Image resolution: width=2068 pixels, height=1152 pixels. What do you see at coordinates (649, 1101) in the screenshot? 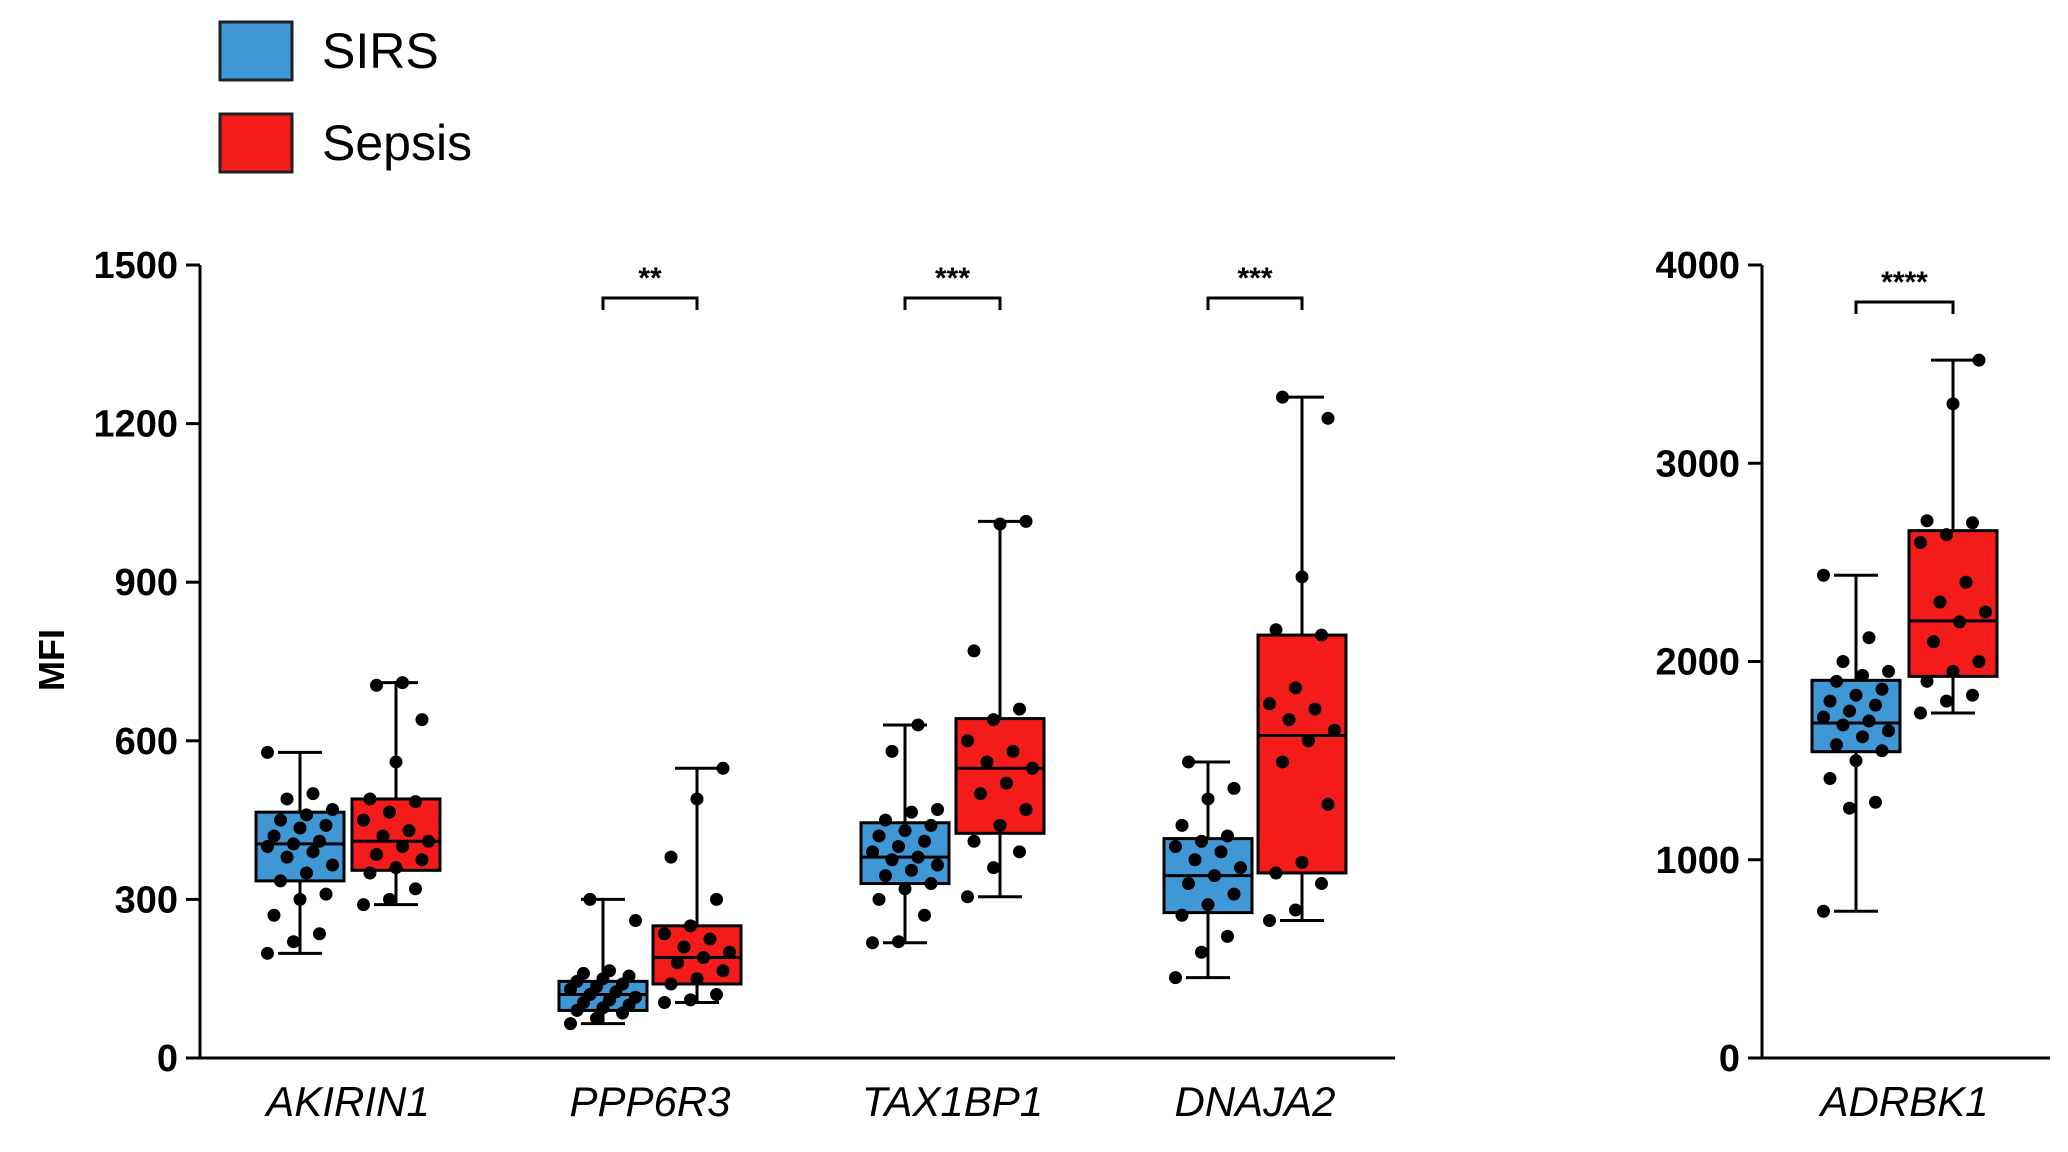
I see `category-label: PPP6R3` at bounding box center [649, 1101].